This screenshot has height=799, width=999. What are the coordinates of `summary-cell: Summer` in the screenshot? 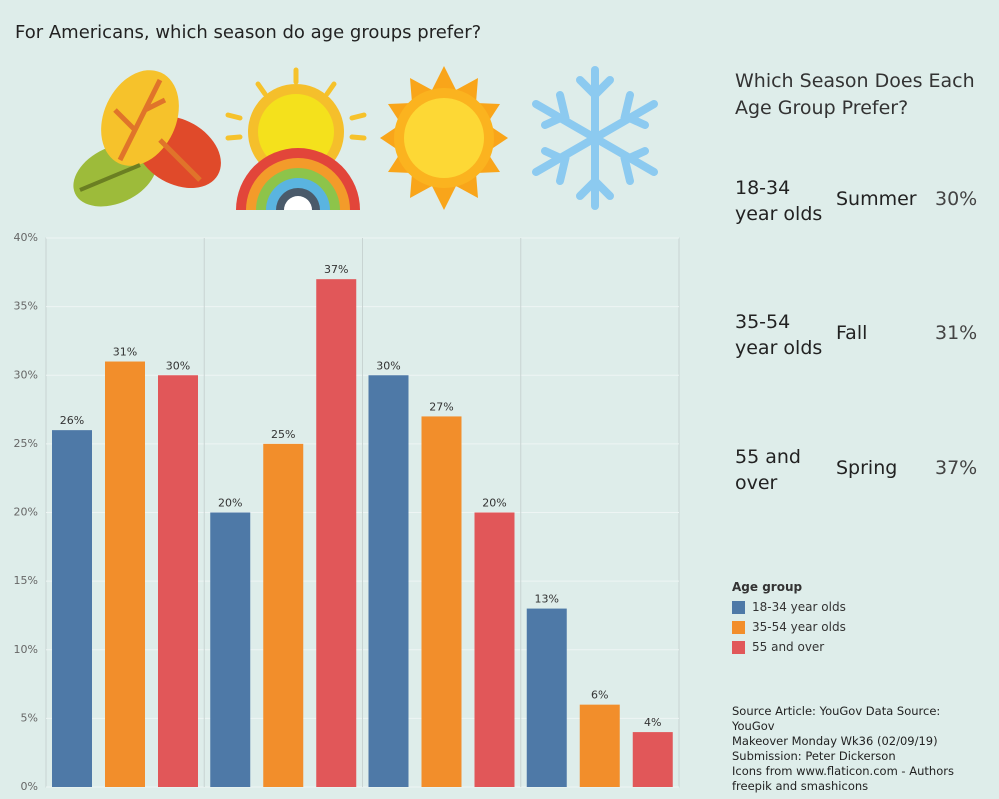 It's located at (876, 199).